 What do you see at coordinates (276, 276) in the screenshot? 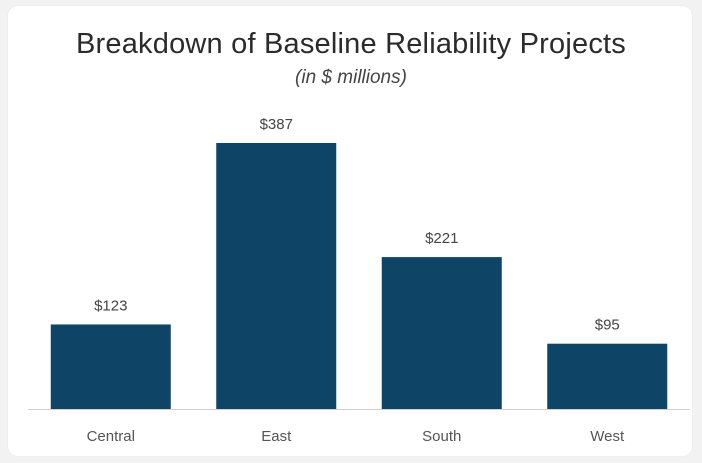
I see `bar-east` at bounding box center [276, 276].